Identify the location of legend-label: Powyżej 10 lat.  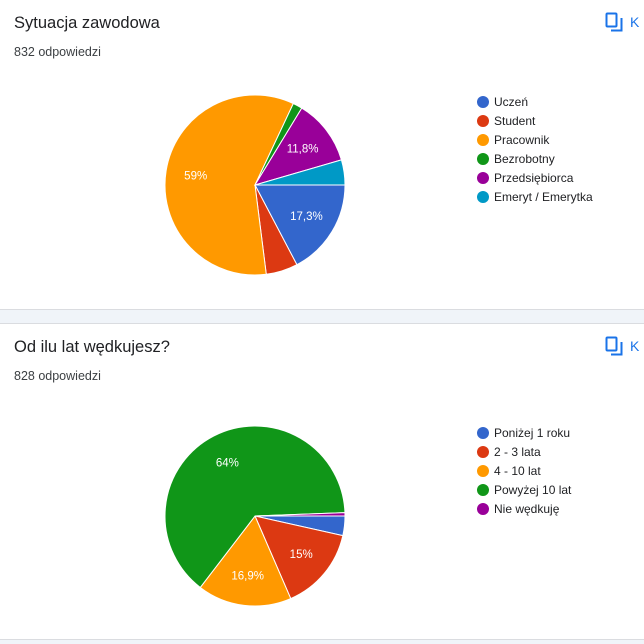
(533, 489).